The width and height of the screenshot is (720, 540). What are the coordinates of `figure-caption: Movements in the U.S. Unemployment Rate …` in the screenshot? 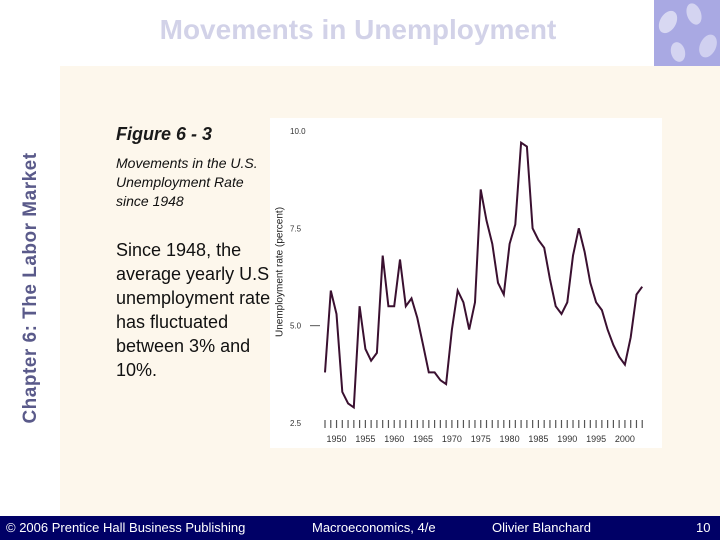 It's located at (187, 182).